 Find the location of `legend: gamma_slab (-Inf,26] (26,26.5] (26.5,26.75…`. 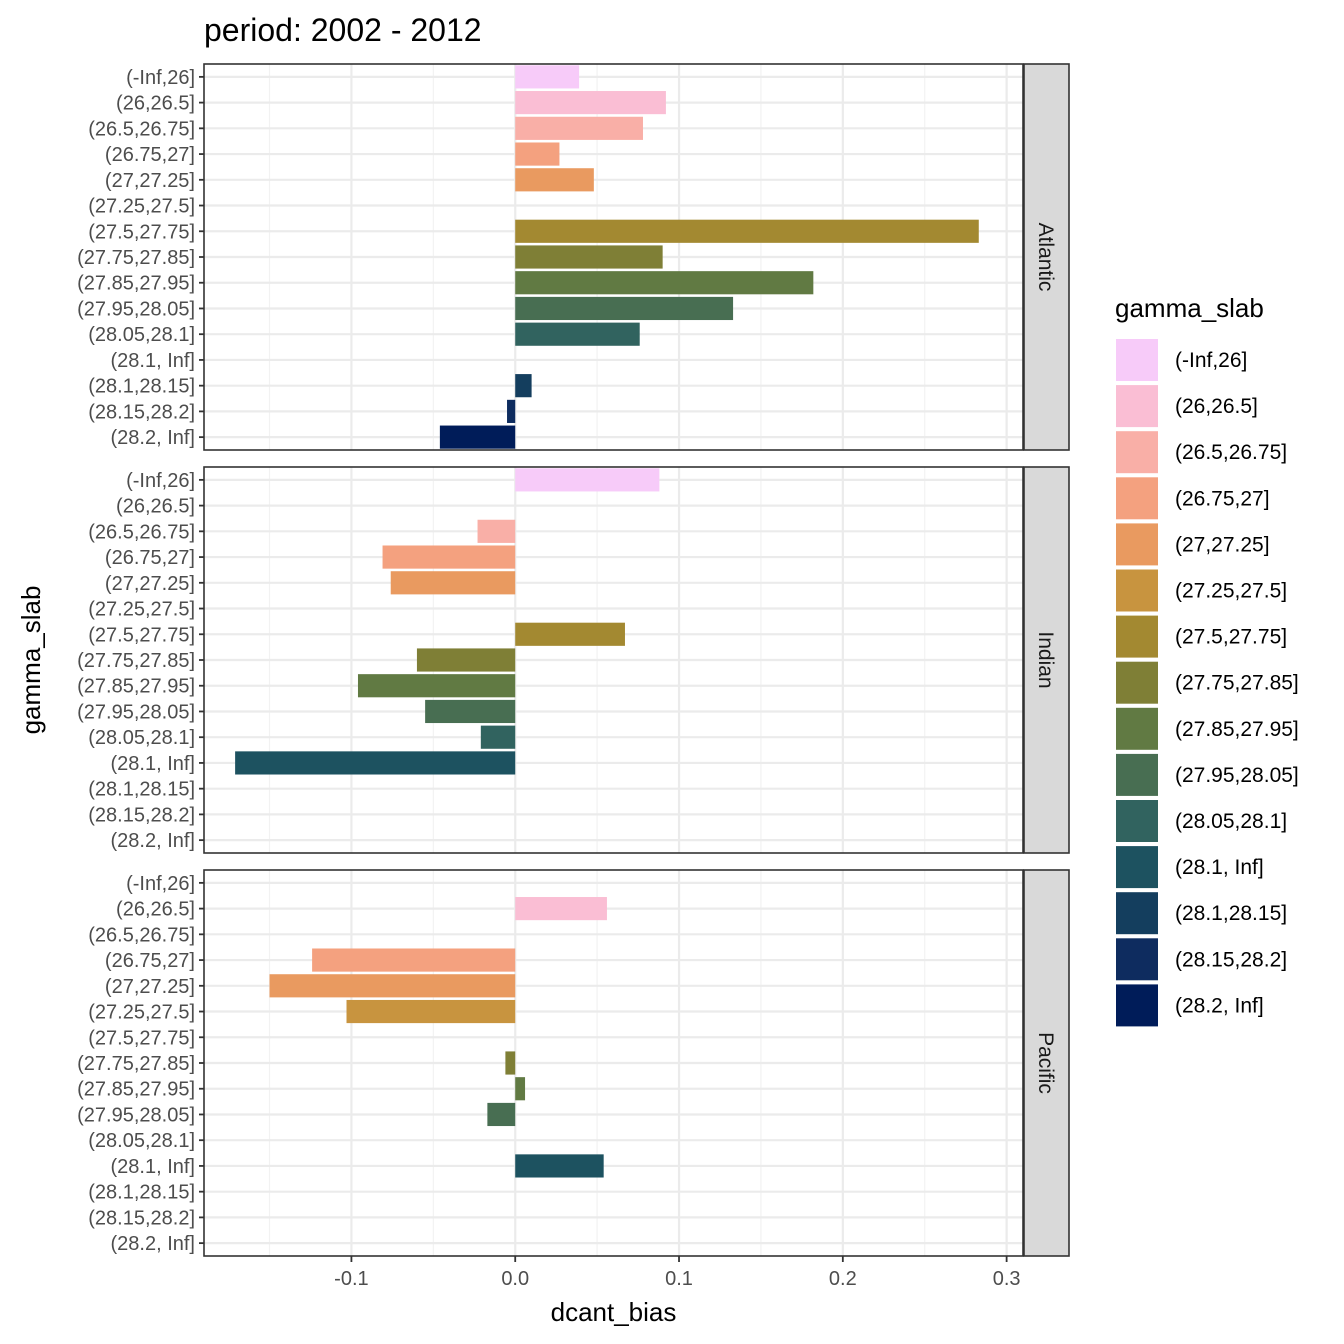

legend: gamma_slab (-Inf,26] (26,26.5] (26.5,26.75… is located at coordinates (1207, 660).